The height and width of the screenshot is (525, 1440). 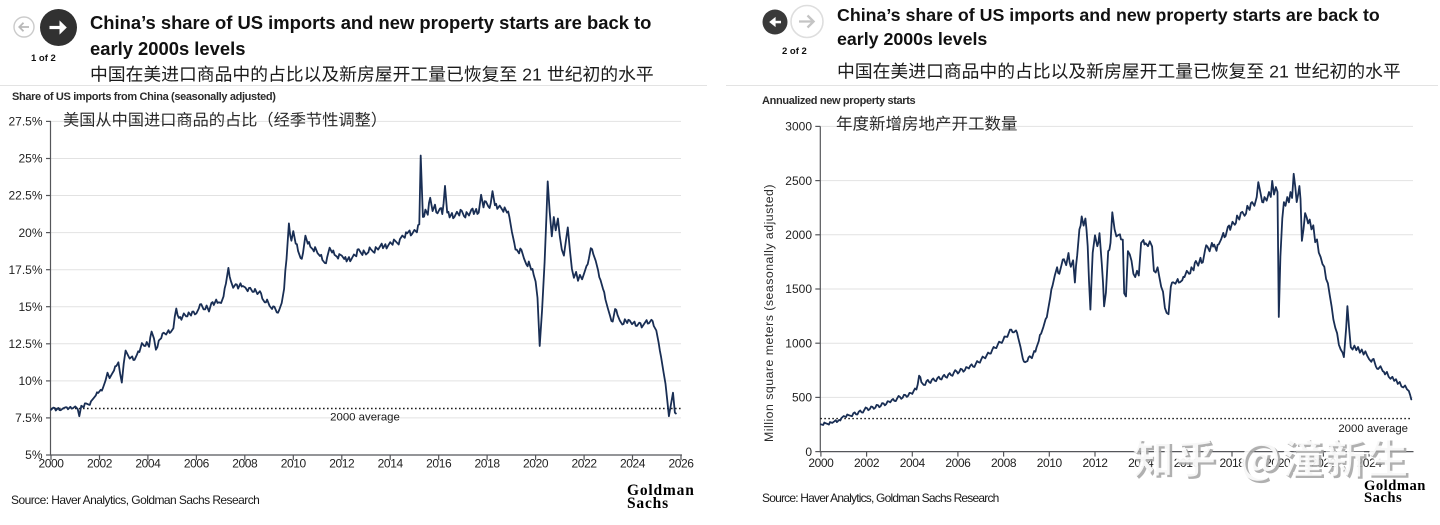 What do you see at coordinates (30, 381) in the screenshot?
I see `svg-text: 10%` at bounding box center [30, 381].